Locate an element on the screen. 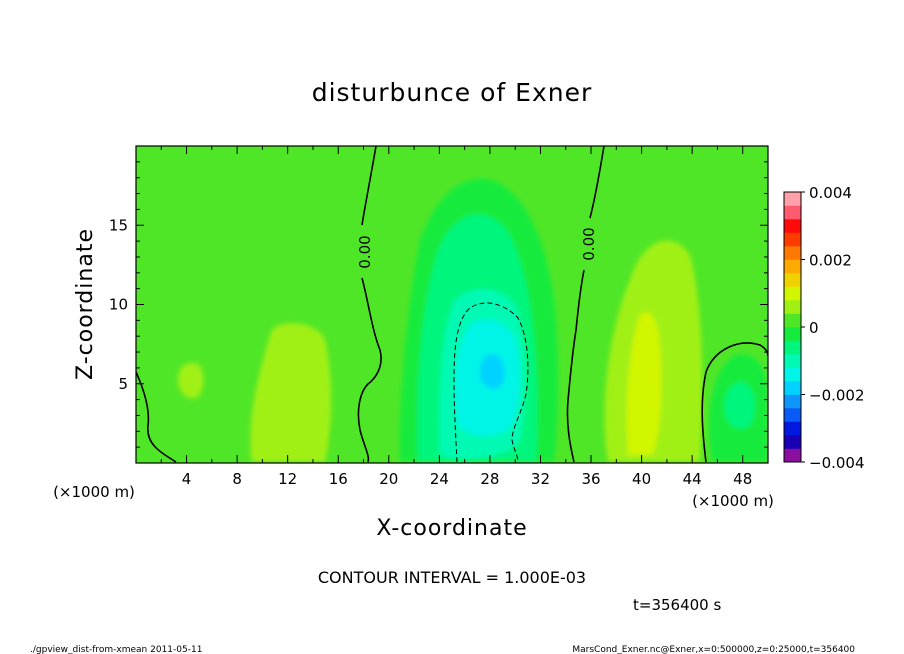 The width and height of the screenshot is (904, 654). contour-zero-x18 is located at coordinates (369, 304).